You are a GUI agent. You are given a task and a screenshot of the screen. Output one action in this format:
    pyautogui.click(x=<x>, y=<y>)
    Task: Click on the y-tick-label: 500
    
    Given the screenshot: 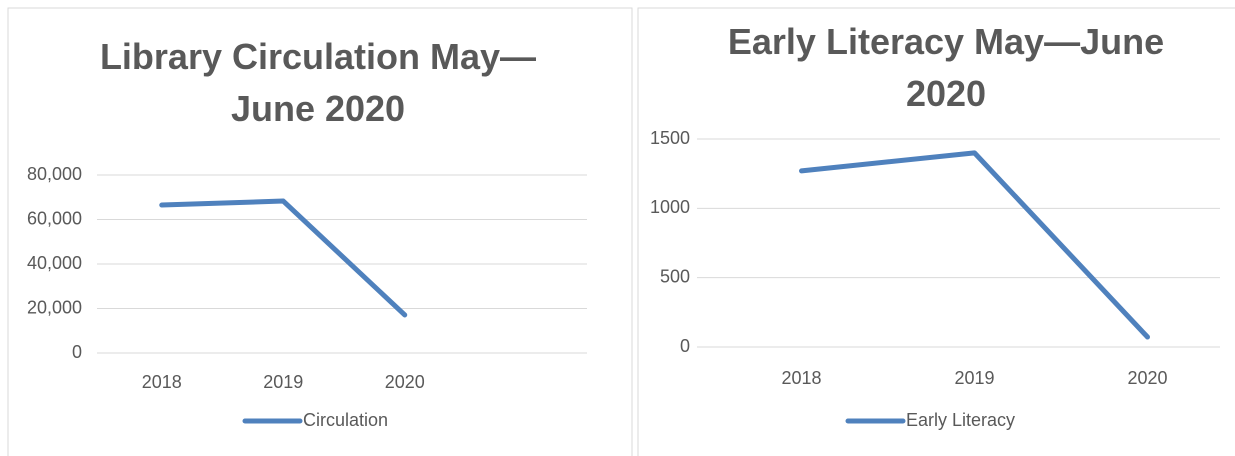 What is the action you would take?
    pyautogui.click(x=675, y=276)
    